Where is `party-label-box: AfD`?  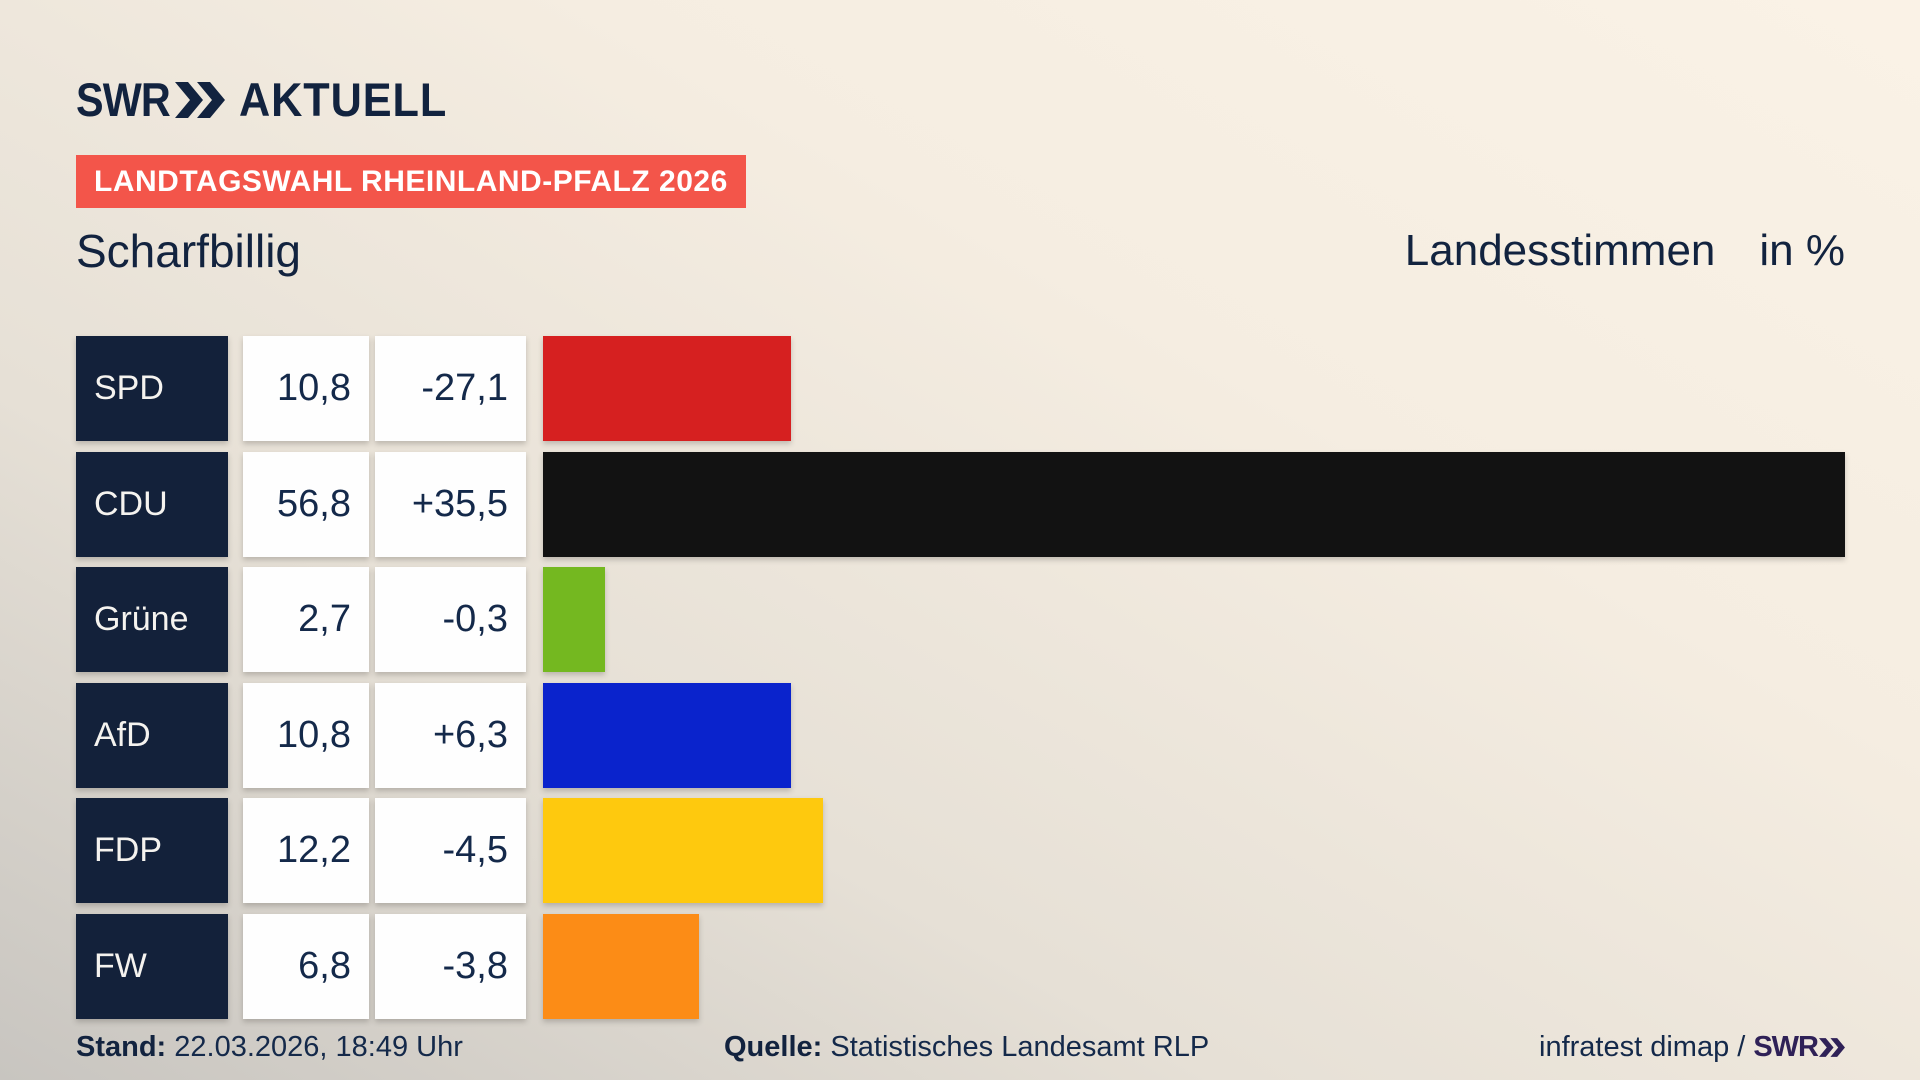
party-label-box: AfD is located at coordinates (152, 735).